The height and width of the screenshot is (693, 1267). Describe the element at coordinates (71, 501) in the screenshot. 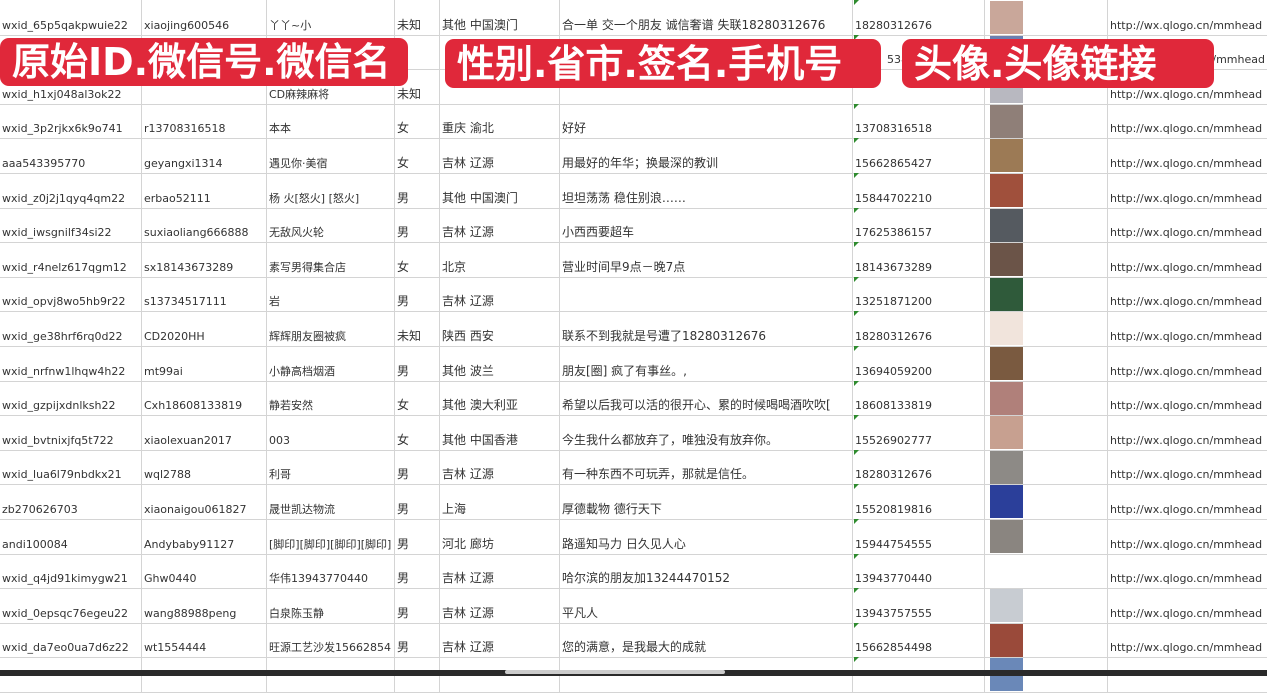

I see `original-id-cell: zb270626703` at that location.